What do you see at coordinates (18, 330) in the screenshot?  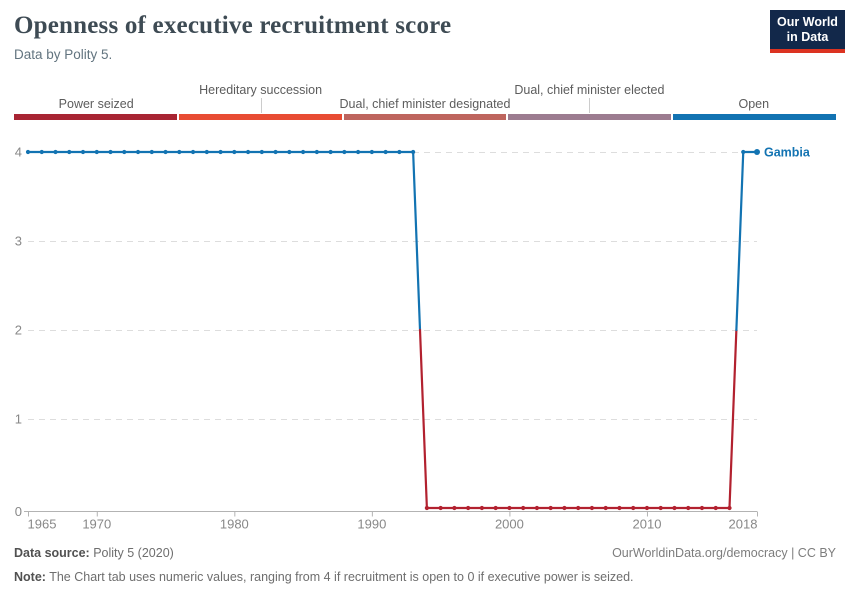 I see `y-tick-label: 2` at bounding box center [18, 330].